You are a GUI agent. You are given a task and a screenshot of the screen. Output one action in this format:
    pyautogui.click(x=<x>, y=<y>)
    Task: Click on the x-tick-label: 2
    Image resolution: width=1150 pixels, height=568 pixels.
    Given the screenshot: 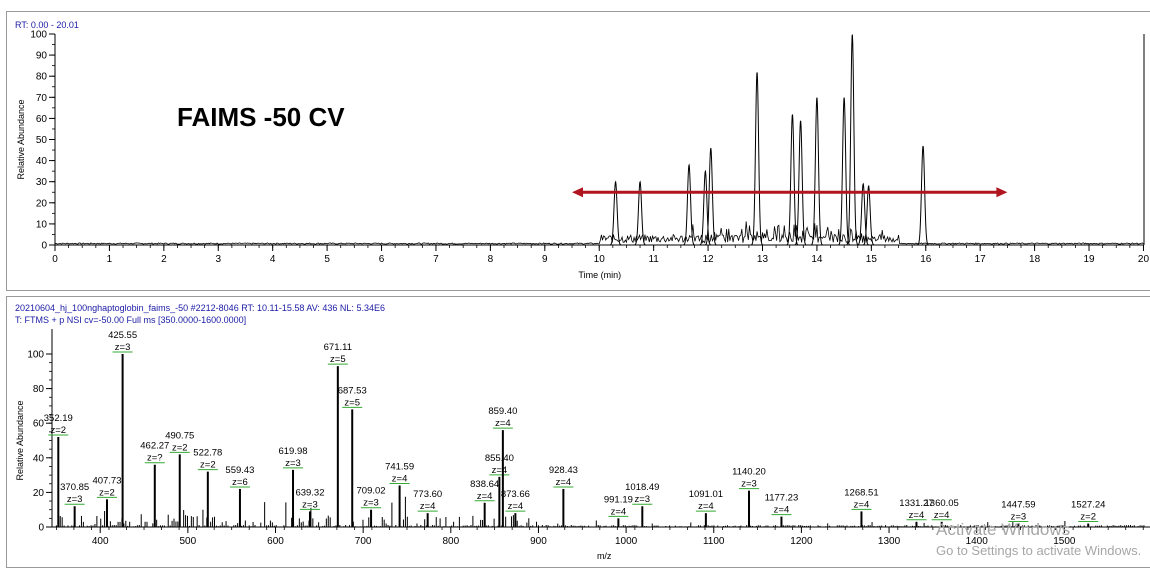 What is the action you would take?
    pyautogui.click(x=164, y=259)
    